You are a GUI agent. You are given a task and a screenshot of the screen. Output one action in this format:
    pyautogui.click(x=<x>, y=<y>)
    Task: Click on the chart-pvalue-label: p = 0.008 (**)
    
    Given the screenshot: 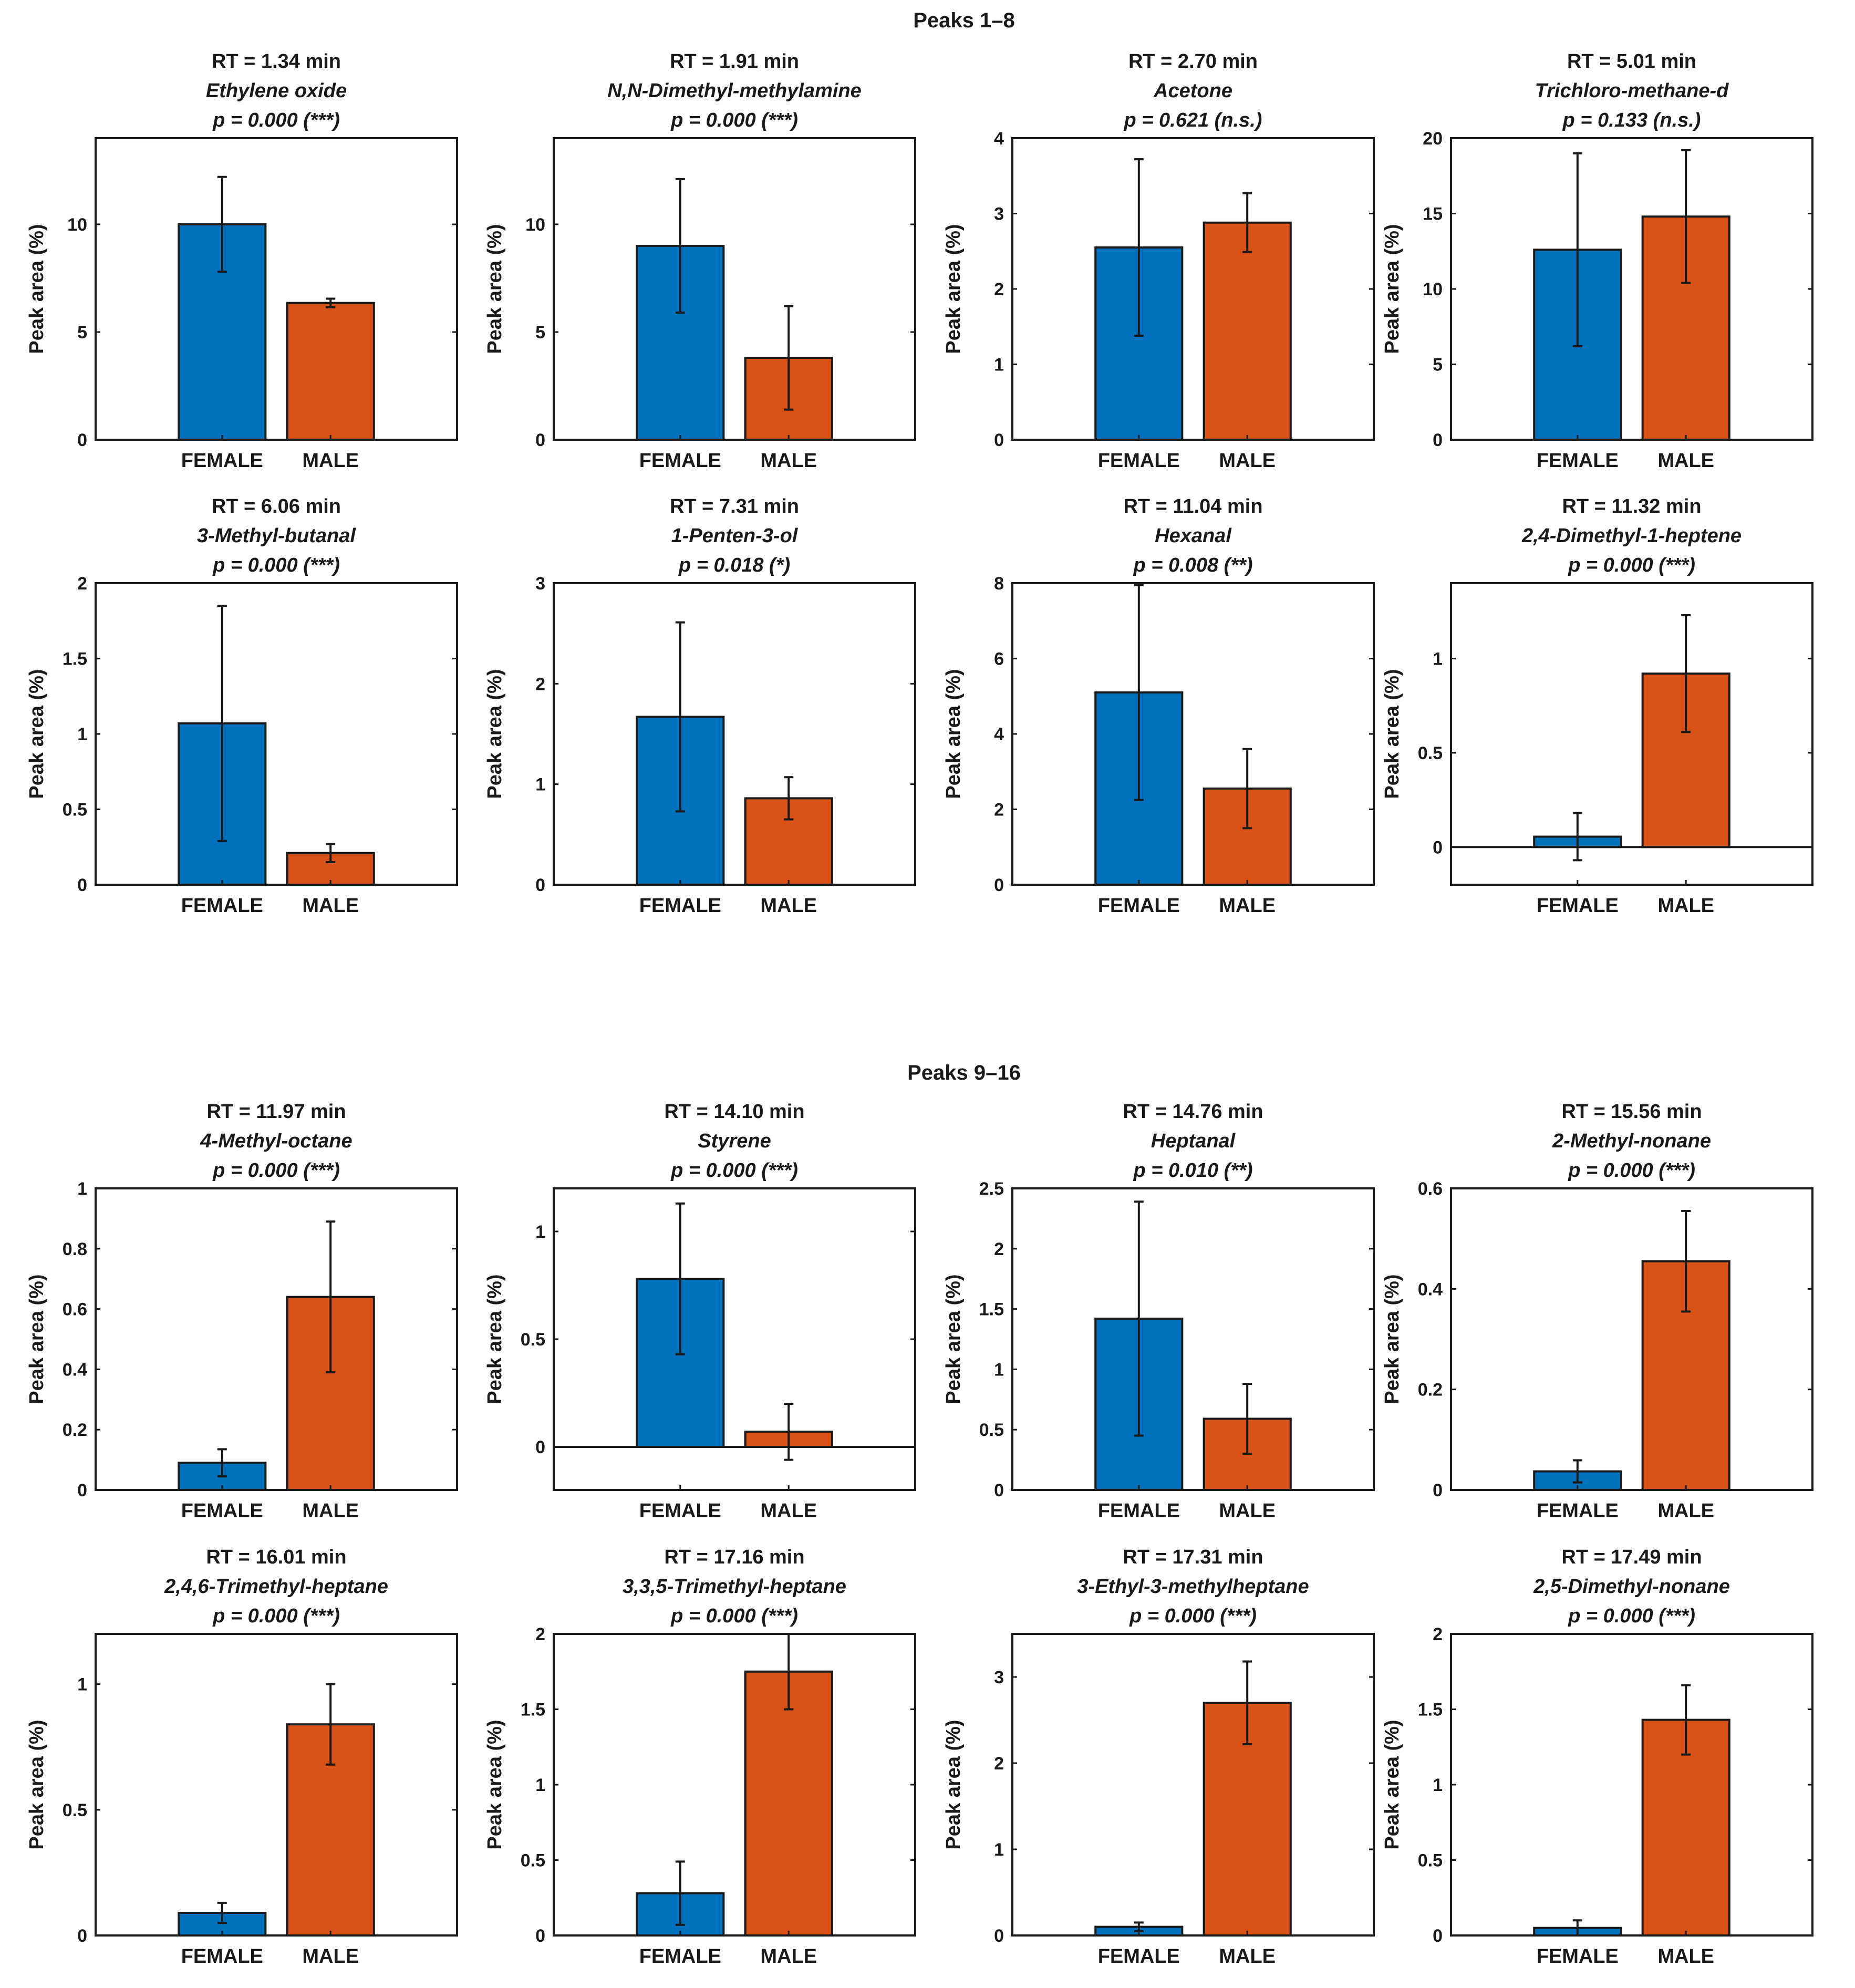 What is the action you would take?
    pyautogui.click(x=1192, y=565)
    